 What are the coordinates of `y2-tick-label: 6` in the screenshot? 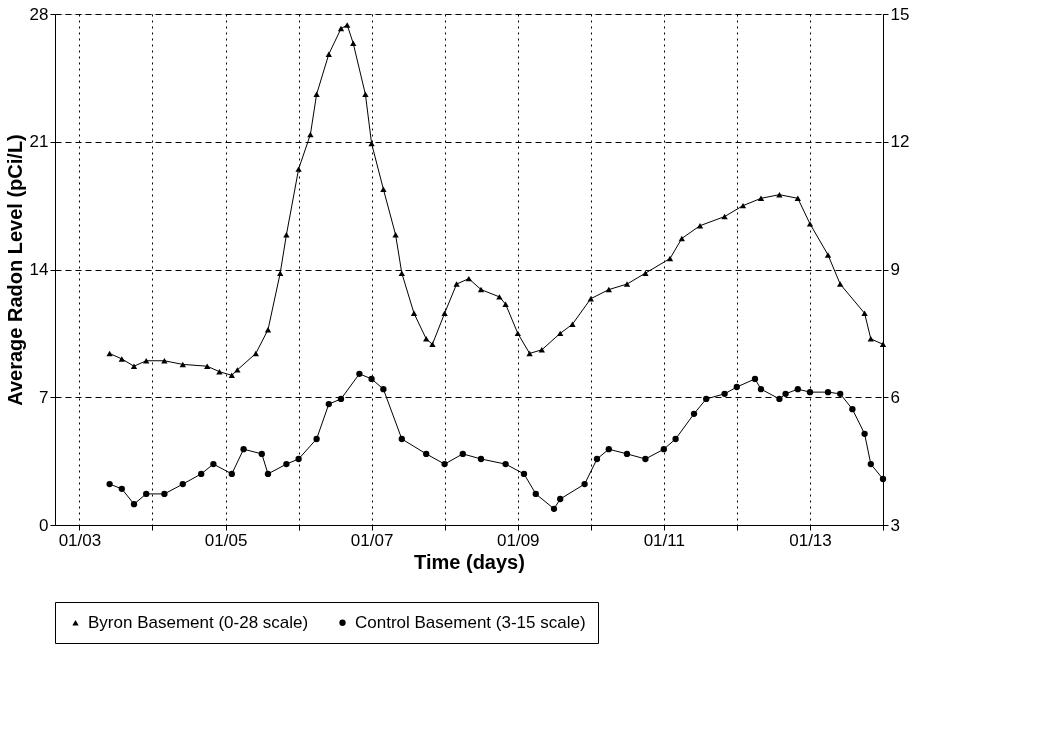 It's located at (895, 397).